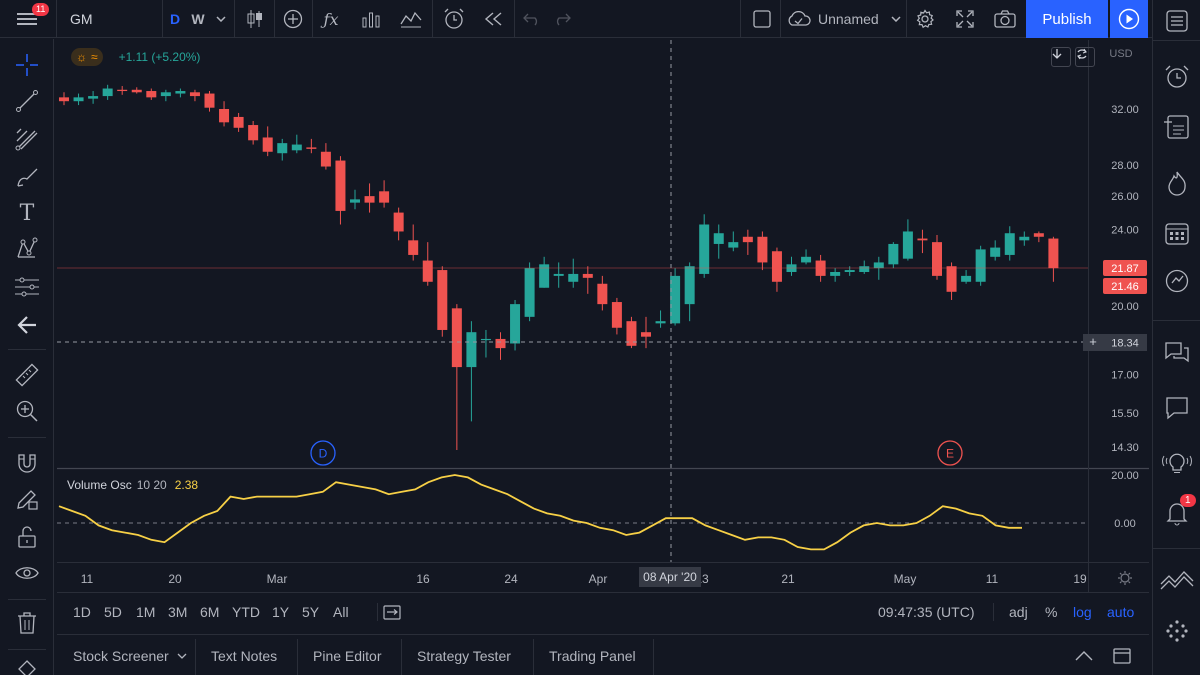 The width and height of the screenshot is (1200, 675). Describe the element at coordinates (1177, 353) in the screenshot. I see `chats-button` at that location.